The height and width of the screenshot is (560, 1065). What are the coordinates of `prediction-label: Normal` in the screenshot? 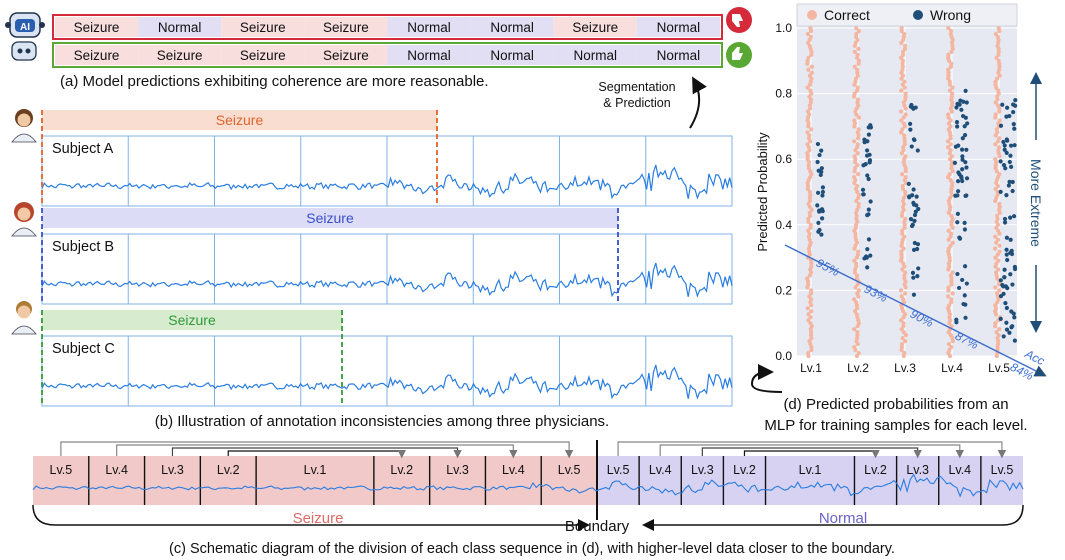 It's located at (429, 27).